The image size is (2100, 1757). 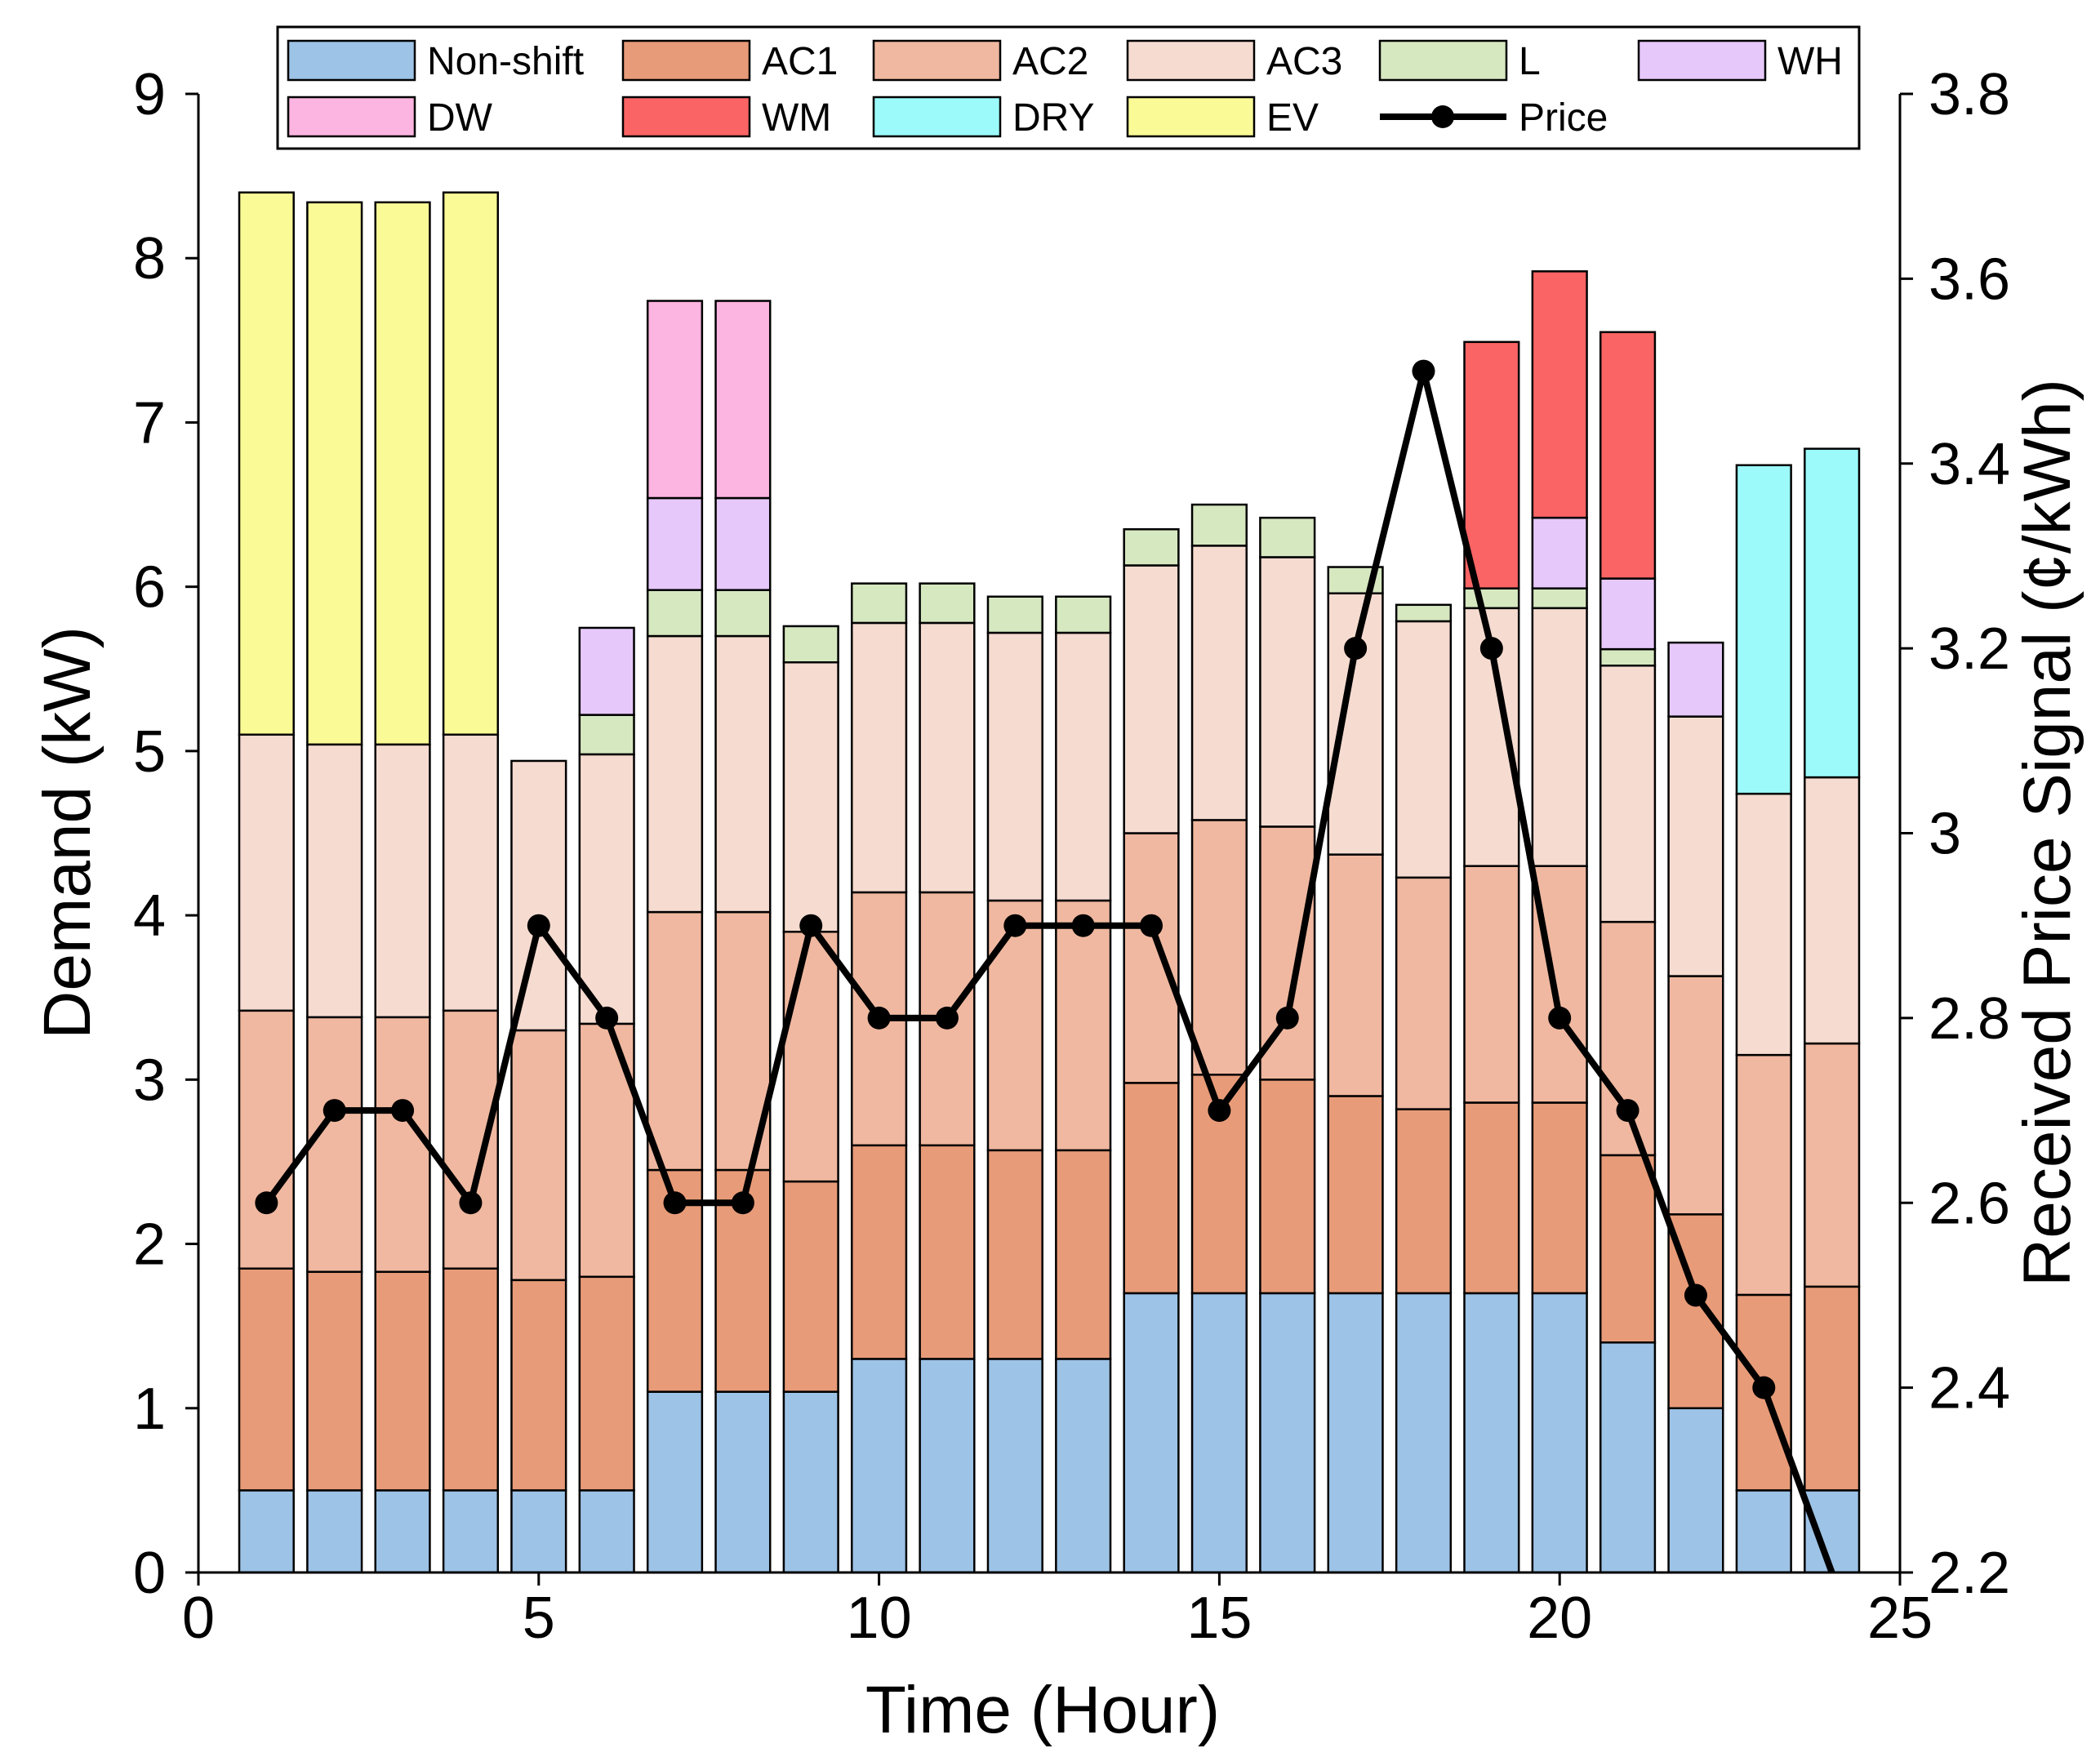 I want to click on bar-segment-ev, so click(x=266, y=463).